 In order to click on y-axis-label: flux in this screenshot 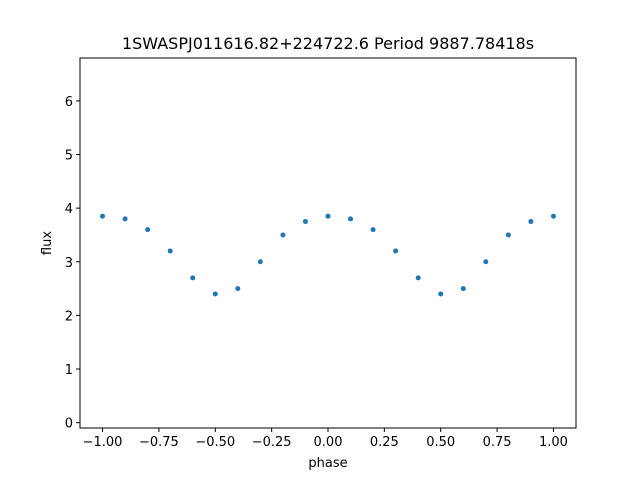, I will do `click(47, 243)`.